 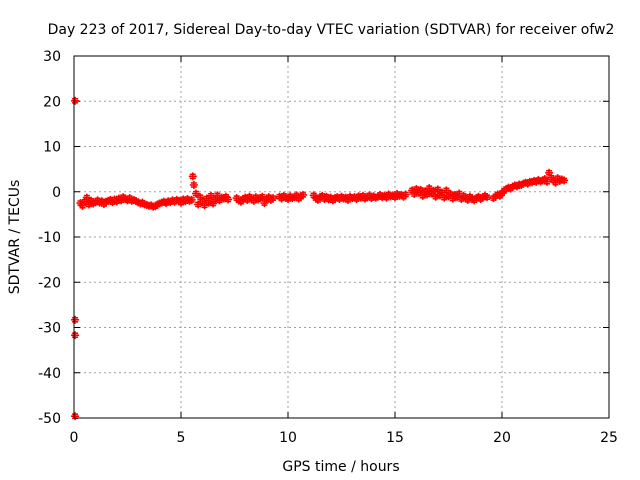 What do you see at coordinates (52, 57) in the screenshot?
I see `y-tick-label: 30` at bounding box center [52, 57].